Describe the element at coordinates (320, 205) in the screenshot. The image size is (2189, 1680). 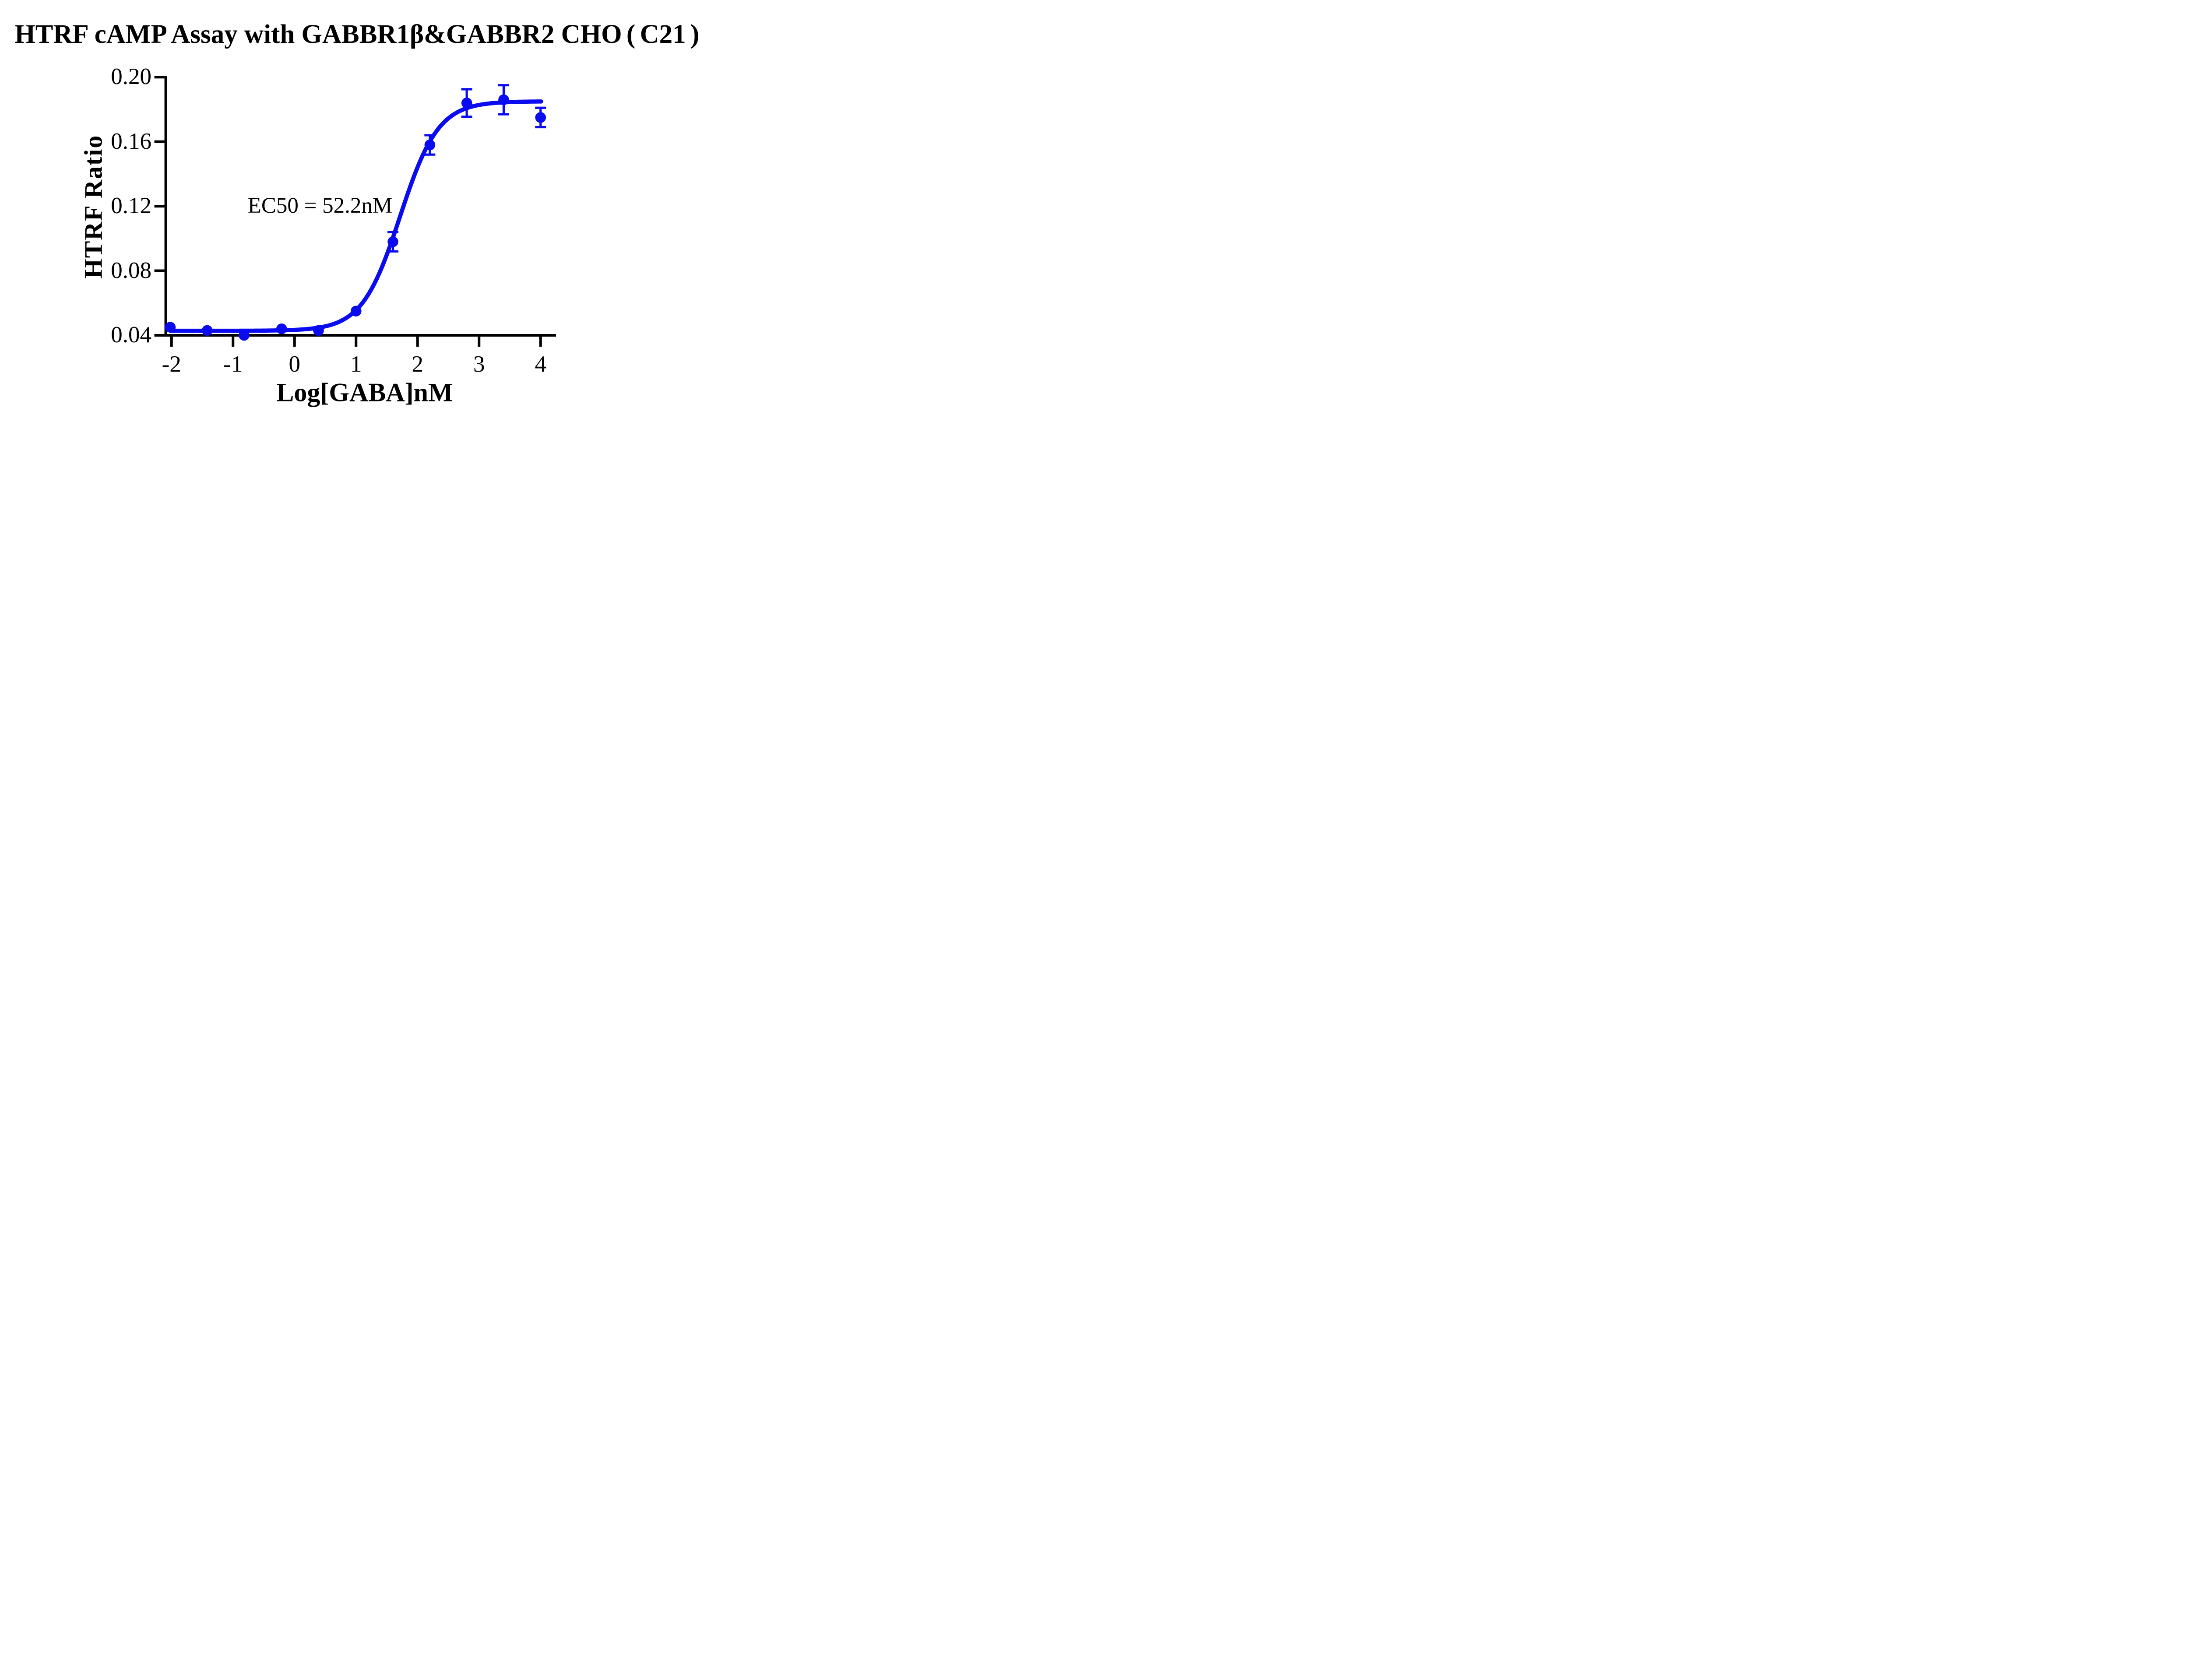
I see `ec50-annotation: EC50 = 52.2nM` at that location.